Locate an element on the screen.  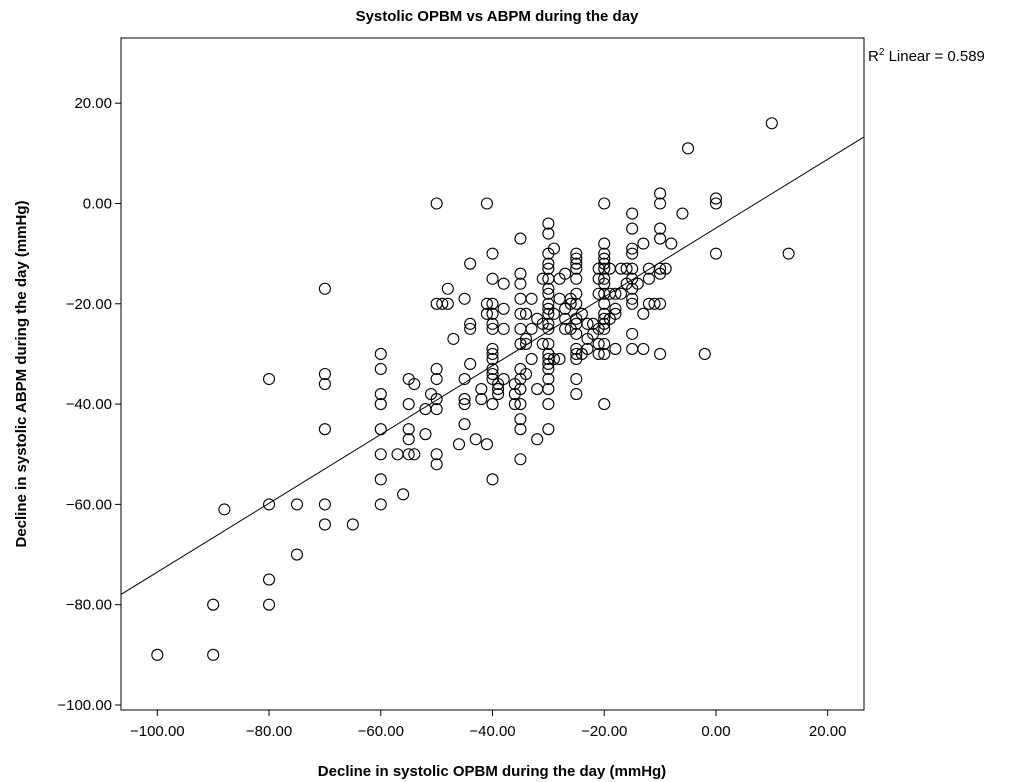
y-tick-label: −20.00 is located at coordinates (89, 304).